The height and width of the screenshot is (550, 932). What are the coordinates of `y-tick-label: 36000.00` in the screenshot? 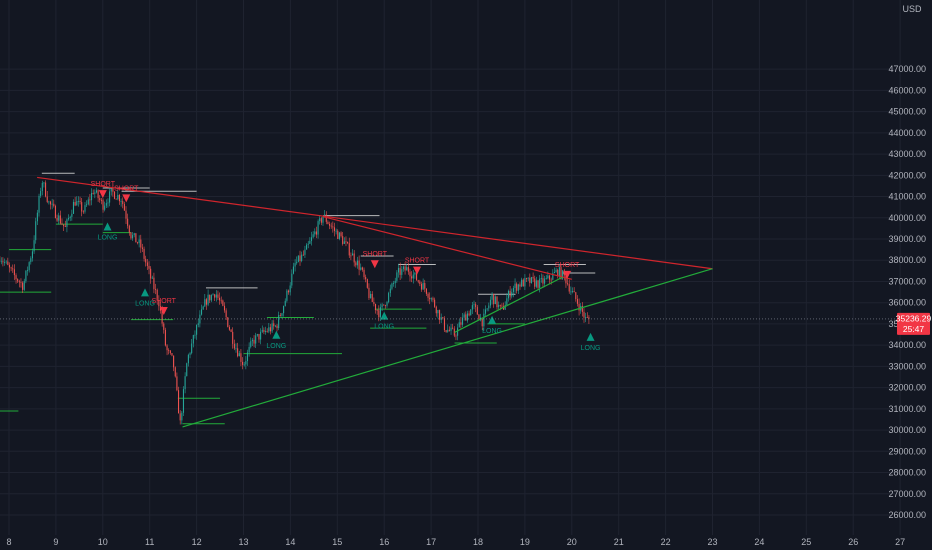 It's located at (907, 303).